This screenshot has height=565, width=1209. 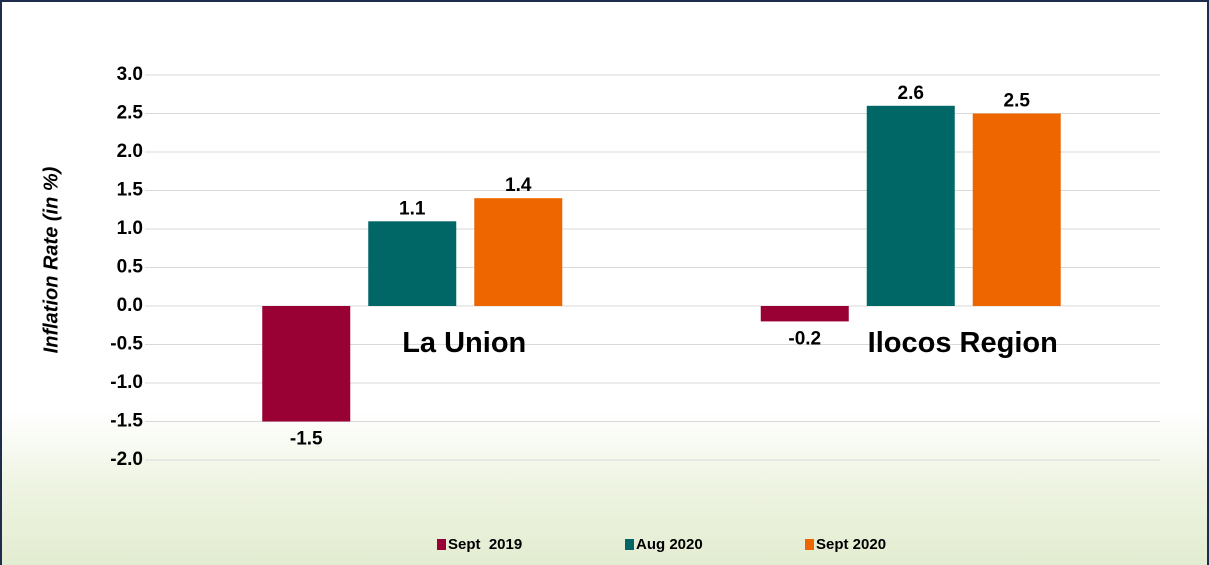 I want to click on data-label: 1.4, so click(x=518, y=185).